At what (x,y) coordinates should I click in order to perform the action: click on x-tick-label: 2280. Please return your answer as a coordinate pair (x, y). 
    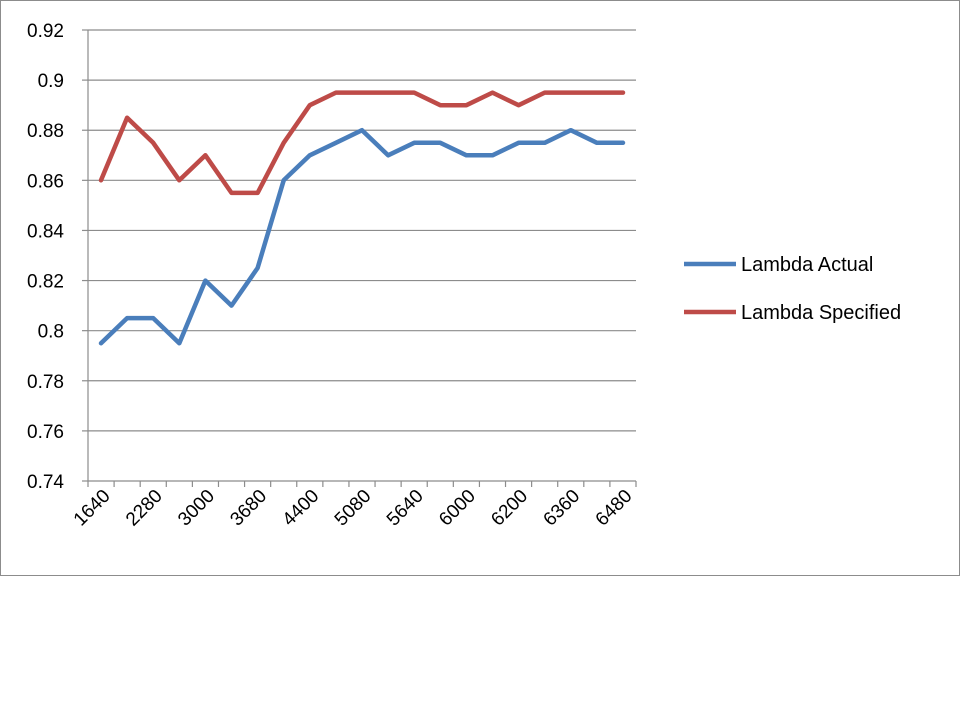
    Looking at the image, I should click on (144, 508).